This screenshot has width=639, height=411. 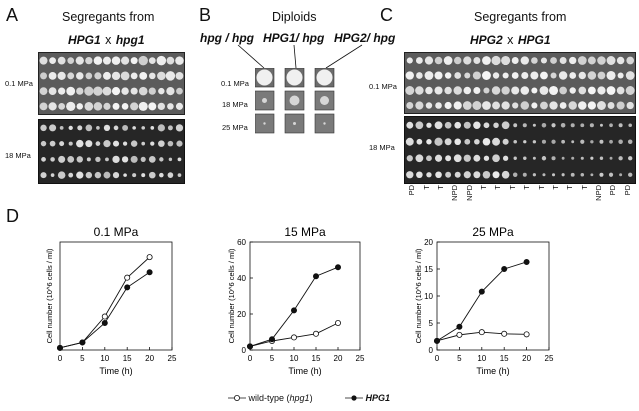 What do you see at coordinates (300, 56) in the screenshot?
I see `genotype-pointer-lines` at bounding box center [300, 56].